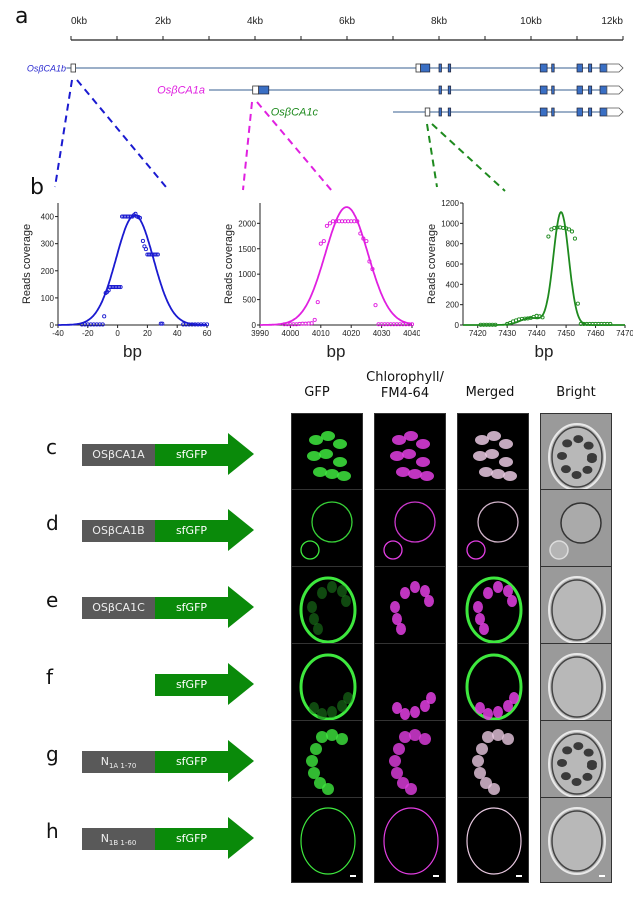  Describe the element at coordinates (48, 298) in the screenshot. I see `y-tick-label: 100` at that location.